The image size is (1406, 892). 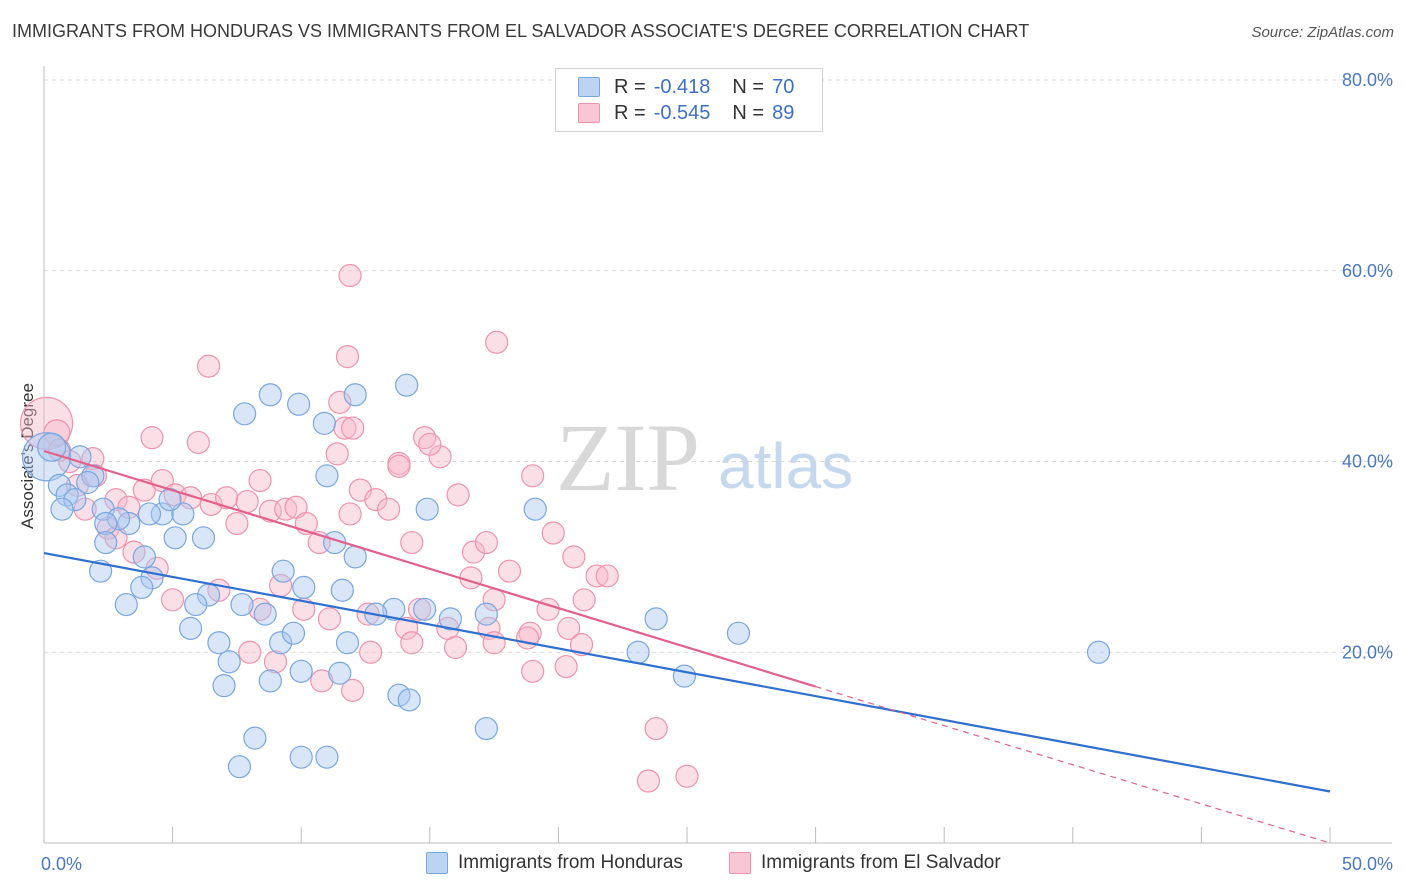 I want to click on legend-label-honduras: Immigrants from Honduras, so click(x=570, y=862).